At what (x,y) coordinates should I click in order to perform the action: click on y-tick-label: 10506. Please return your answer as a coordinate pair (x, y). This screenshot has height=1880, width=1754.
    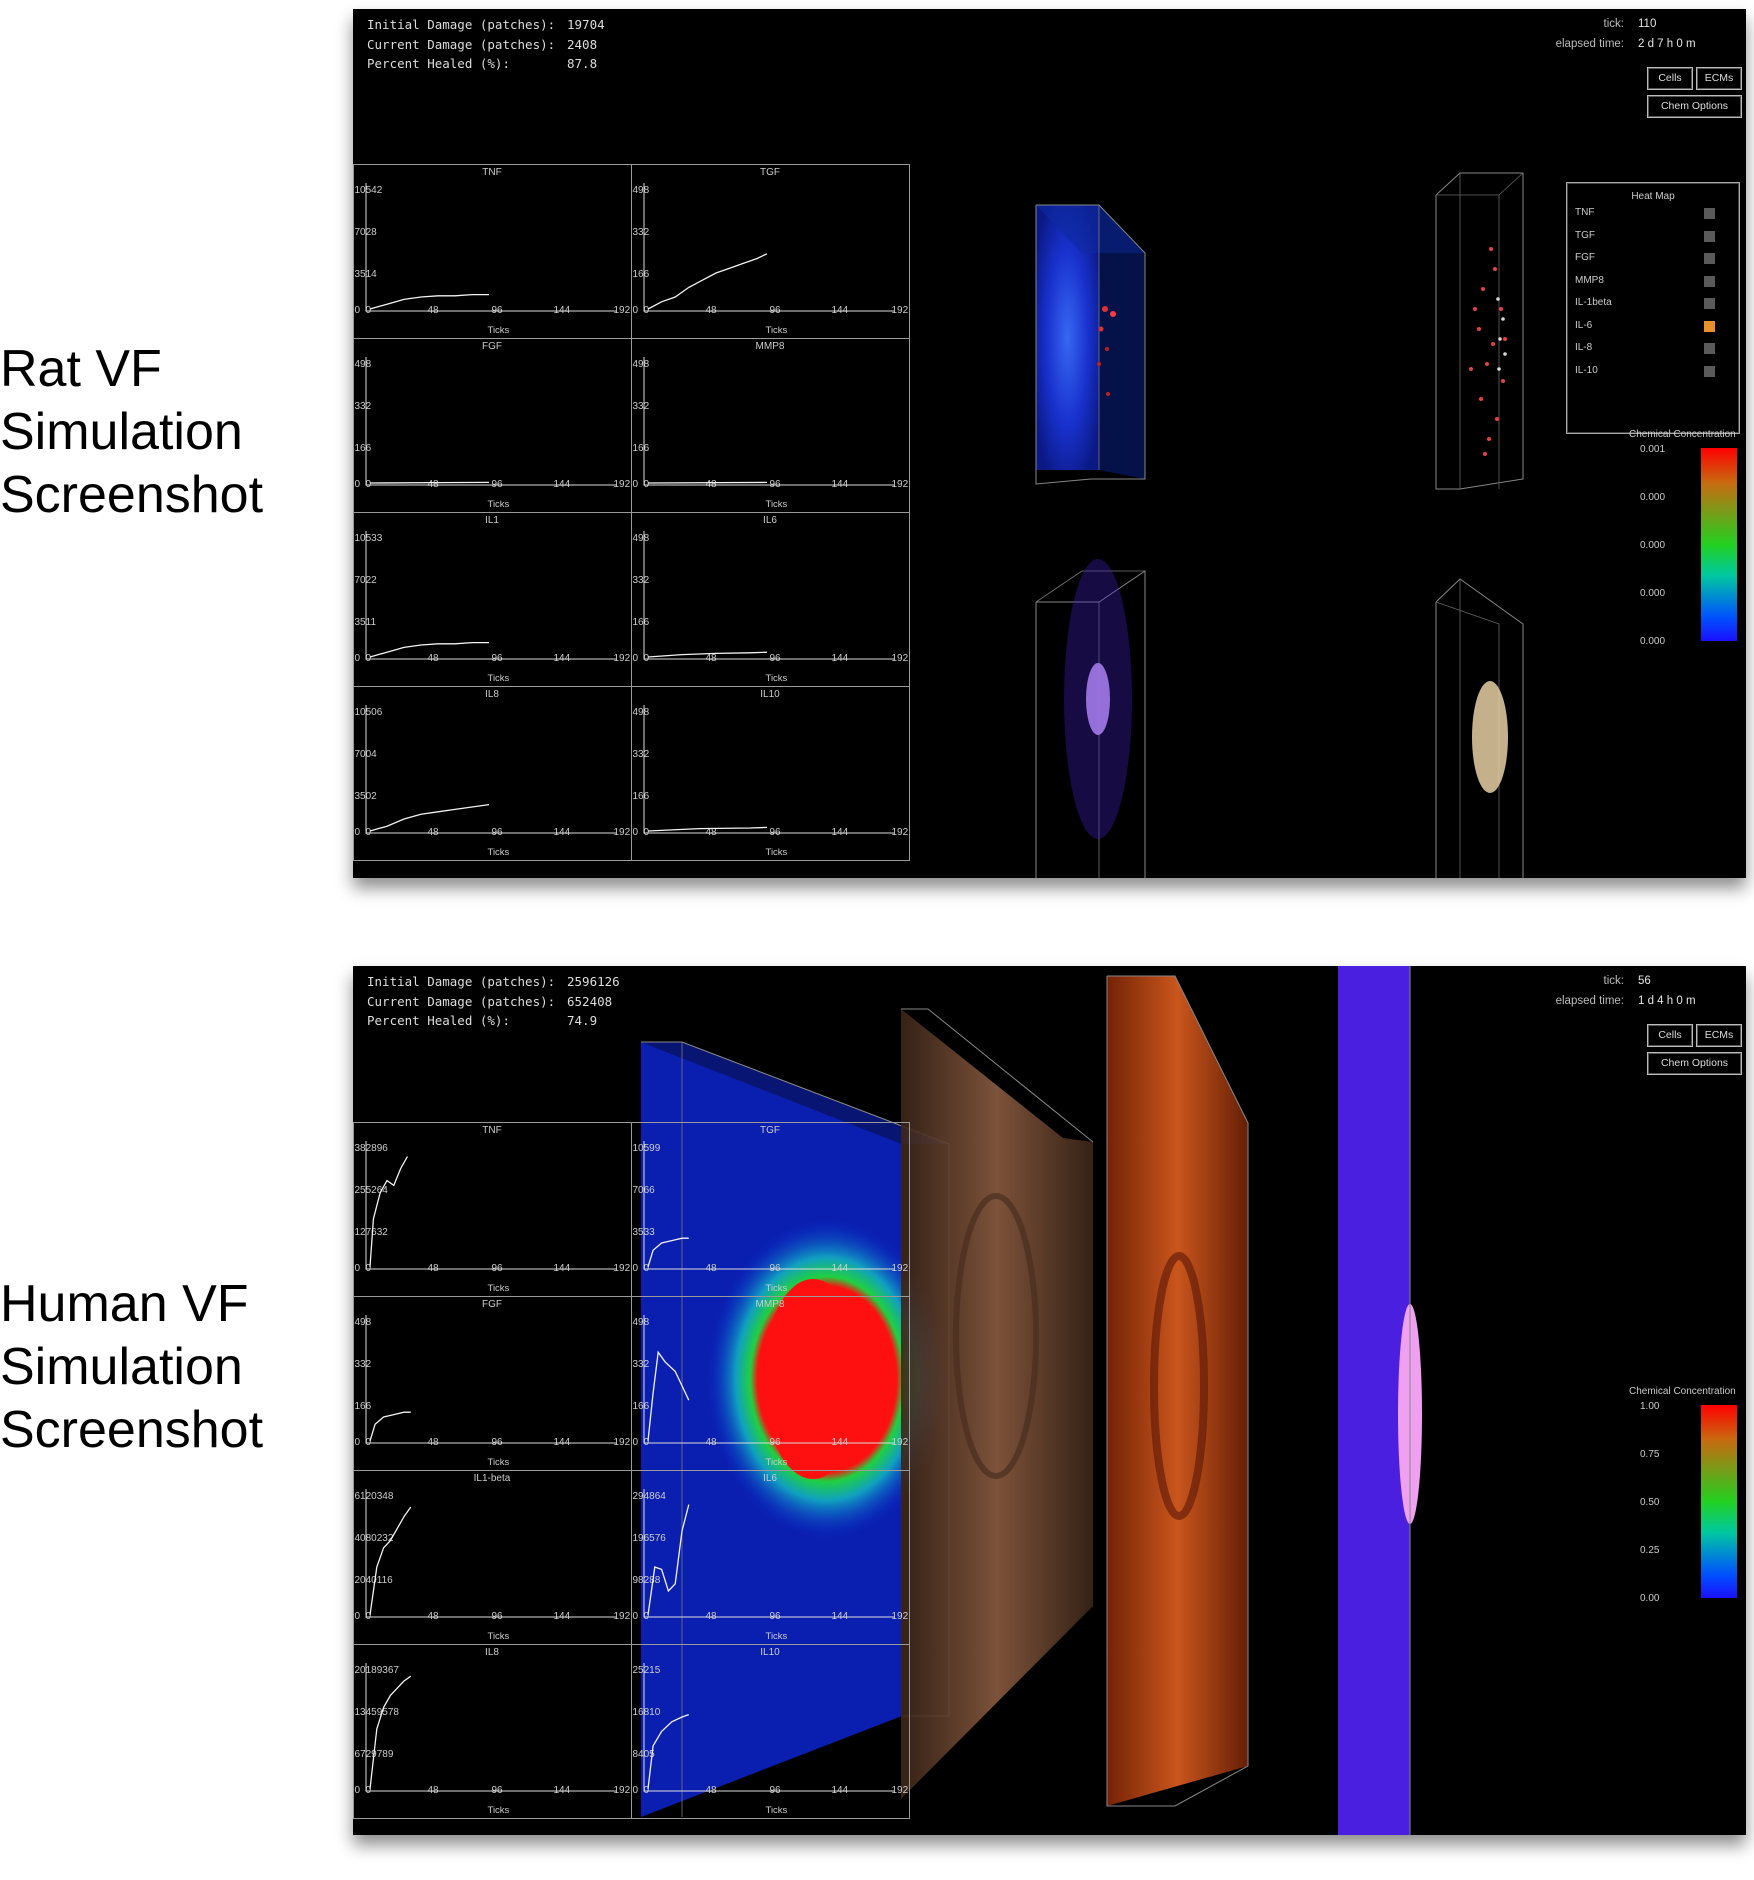
    Looking at the image, I should click on (368, 712).